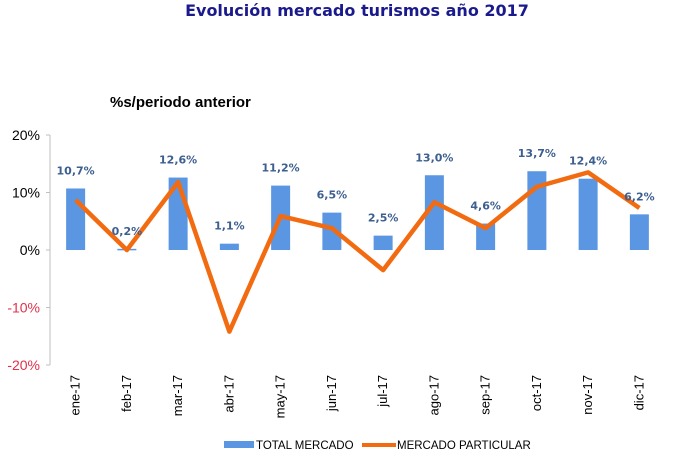  Describe the element at coordinates (26, 193) in the screenshot. I see `y-tick-label: 10%` at that location.